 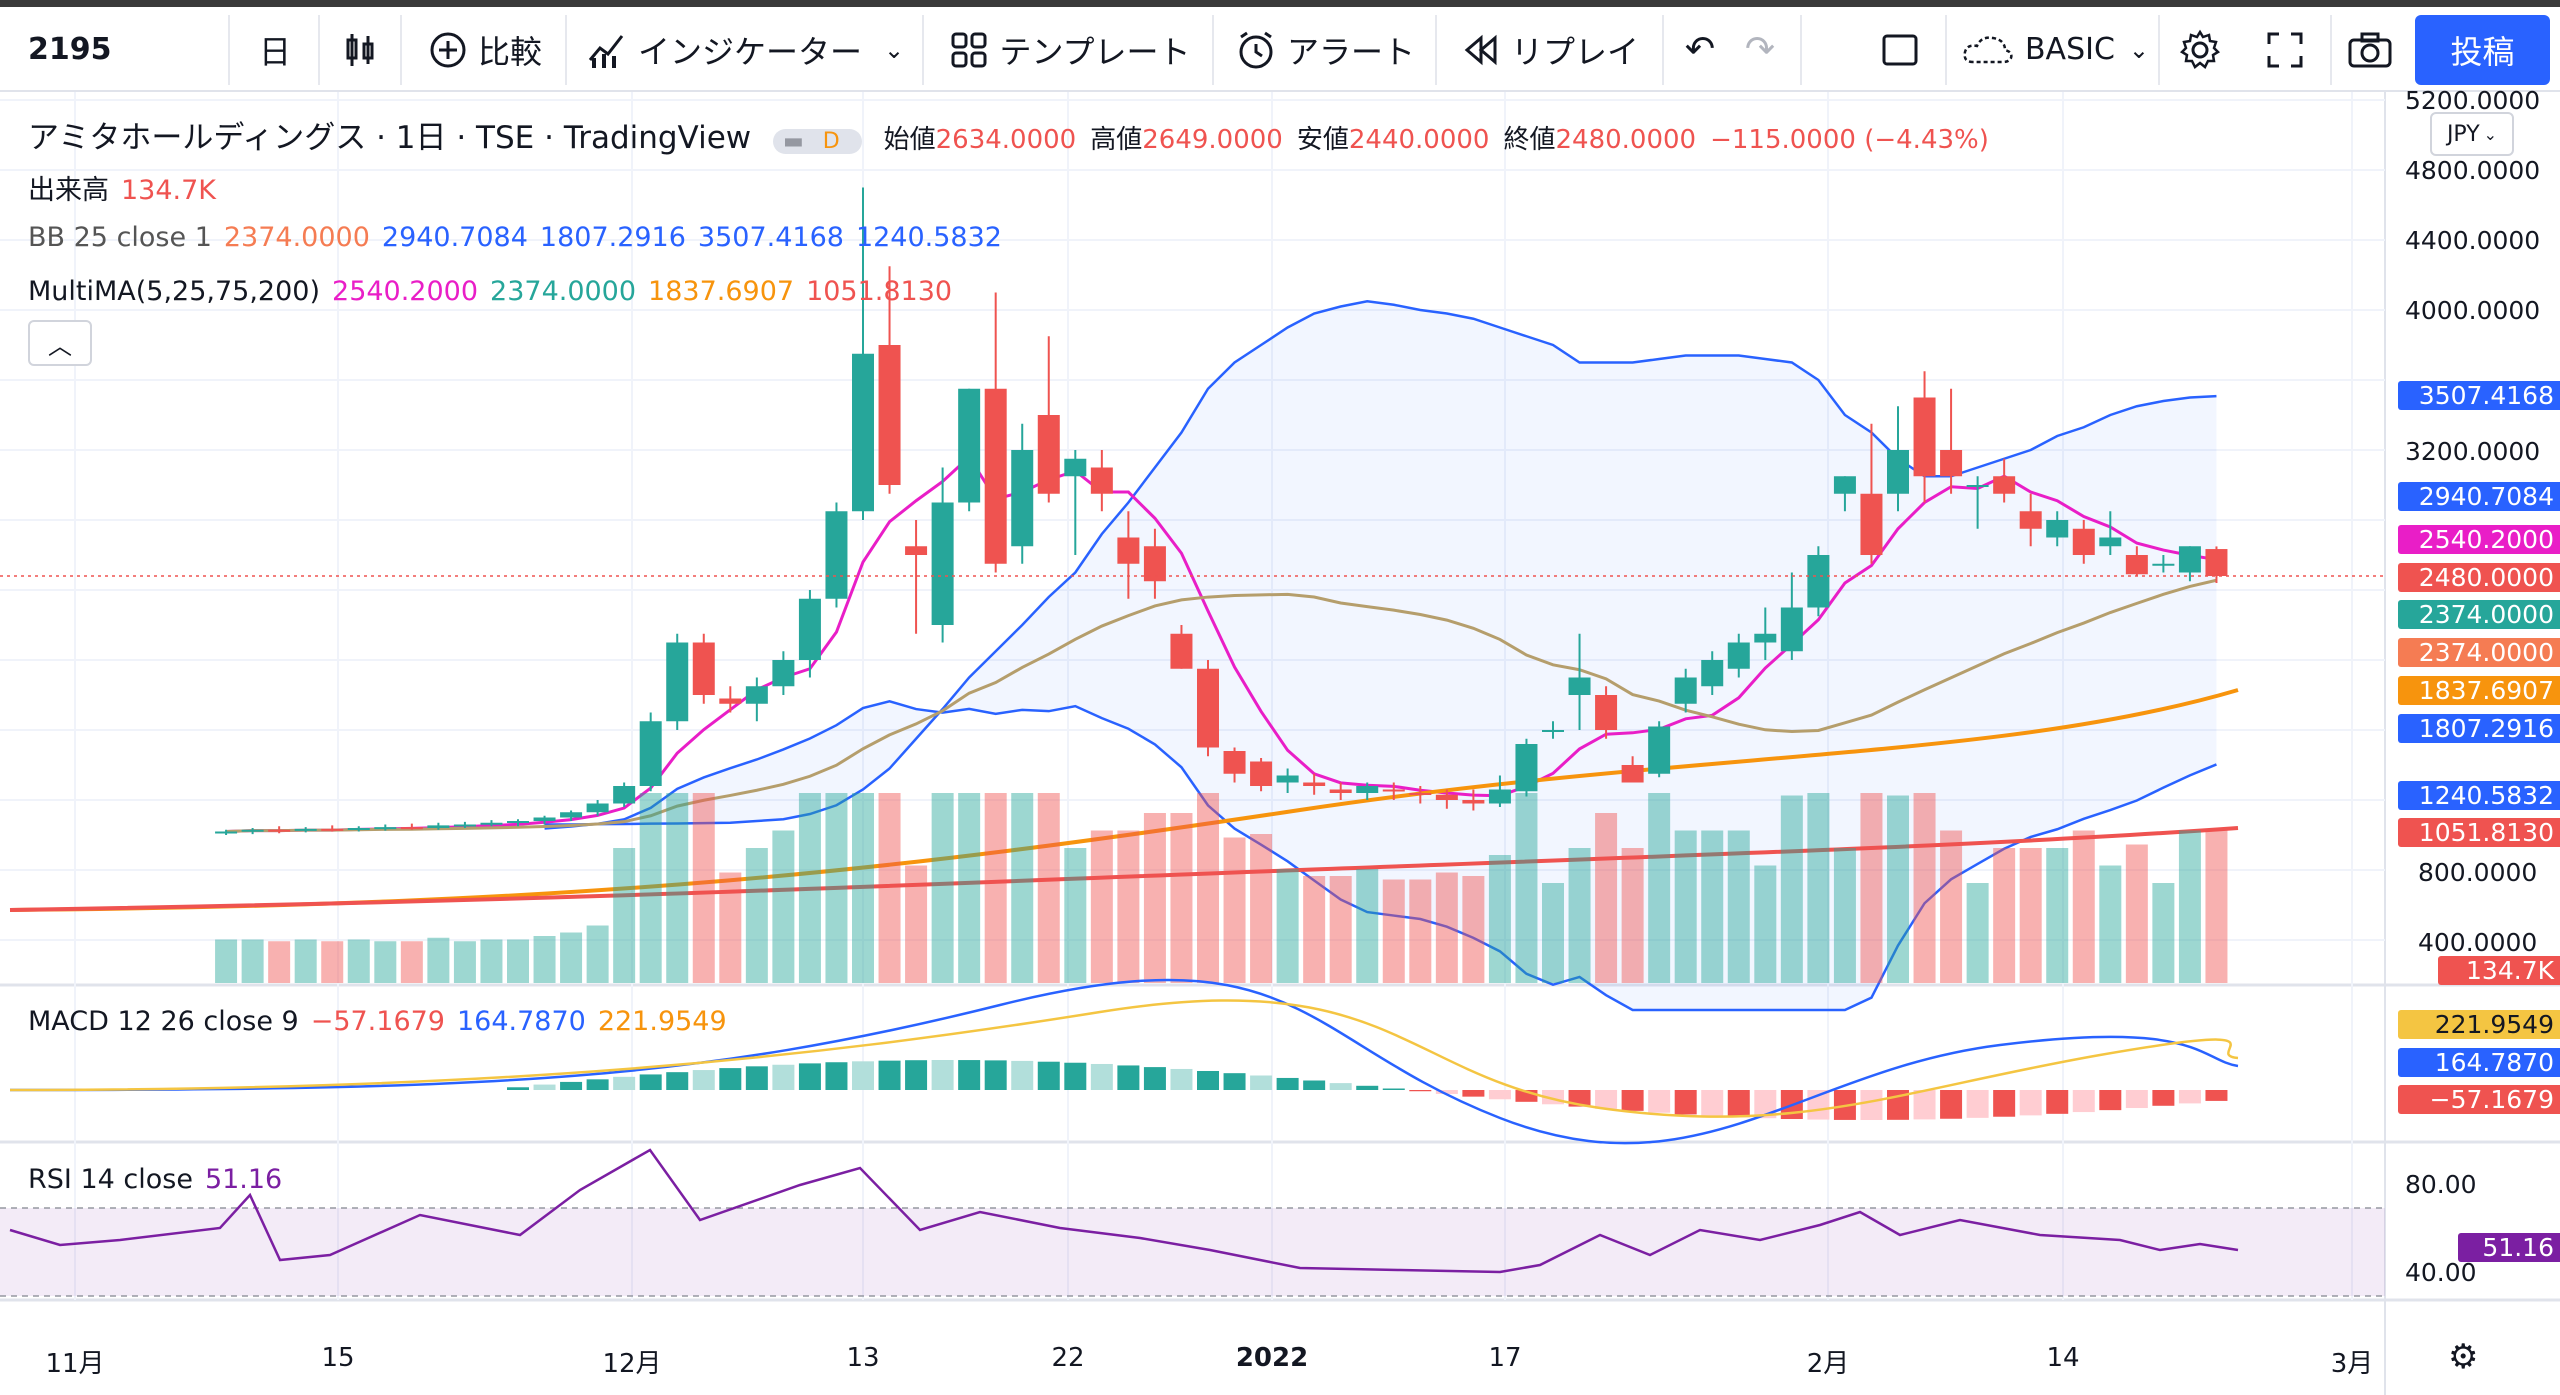 I want to click on indicators-label: インジケーター, so click(x=749, y=51).